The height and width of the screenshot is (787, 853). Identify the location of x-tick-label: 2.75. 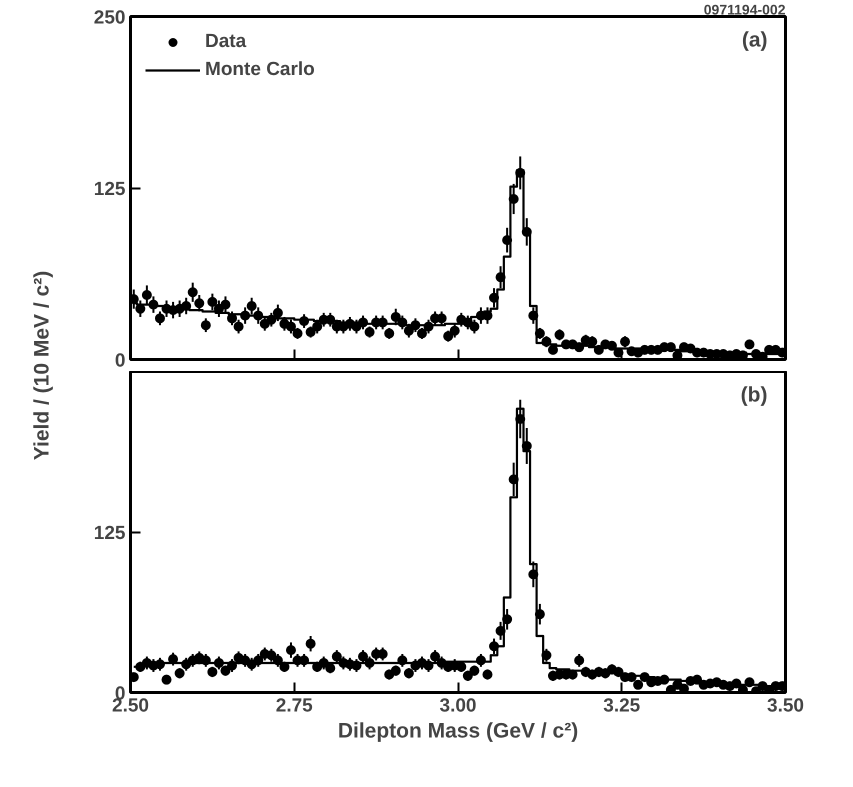
(295, 706).